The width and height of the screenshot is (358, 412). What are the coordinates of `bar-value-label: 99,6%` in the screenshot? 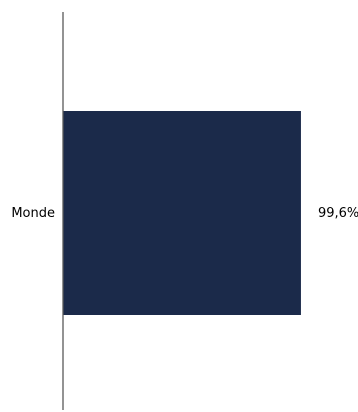 It's located at (338, 213).